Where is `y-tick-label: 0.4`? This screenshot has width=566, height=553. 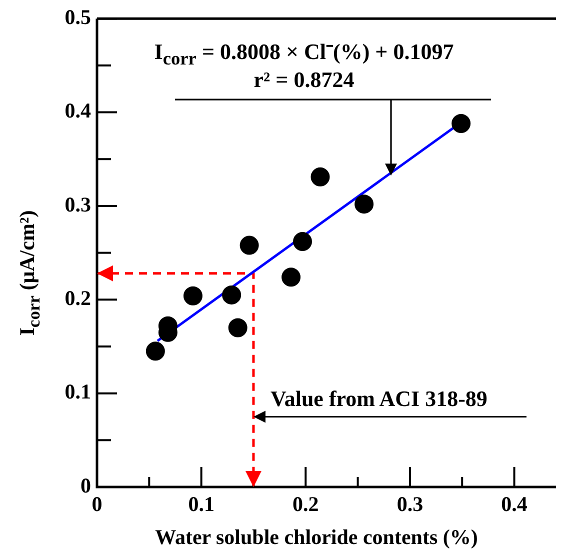 y-tick-label: 0.4 is located at coordinates (78, 110).